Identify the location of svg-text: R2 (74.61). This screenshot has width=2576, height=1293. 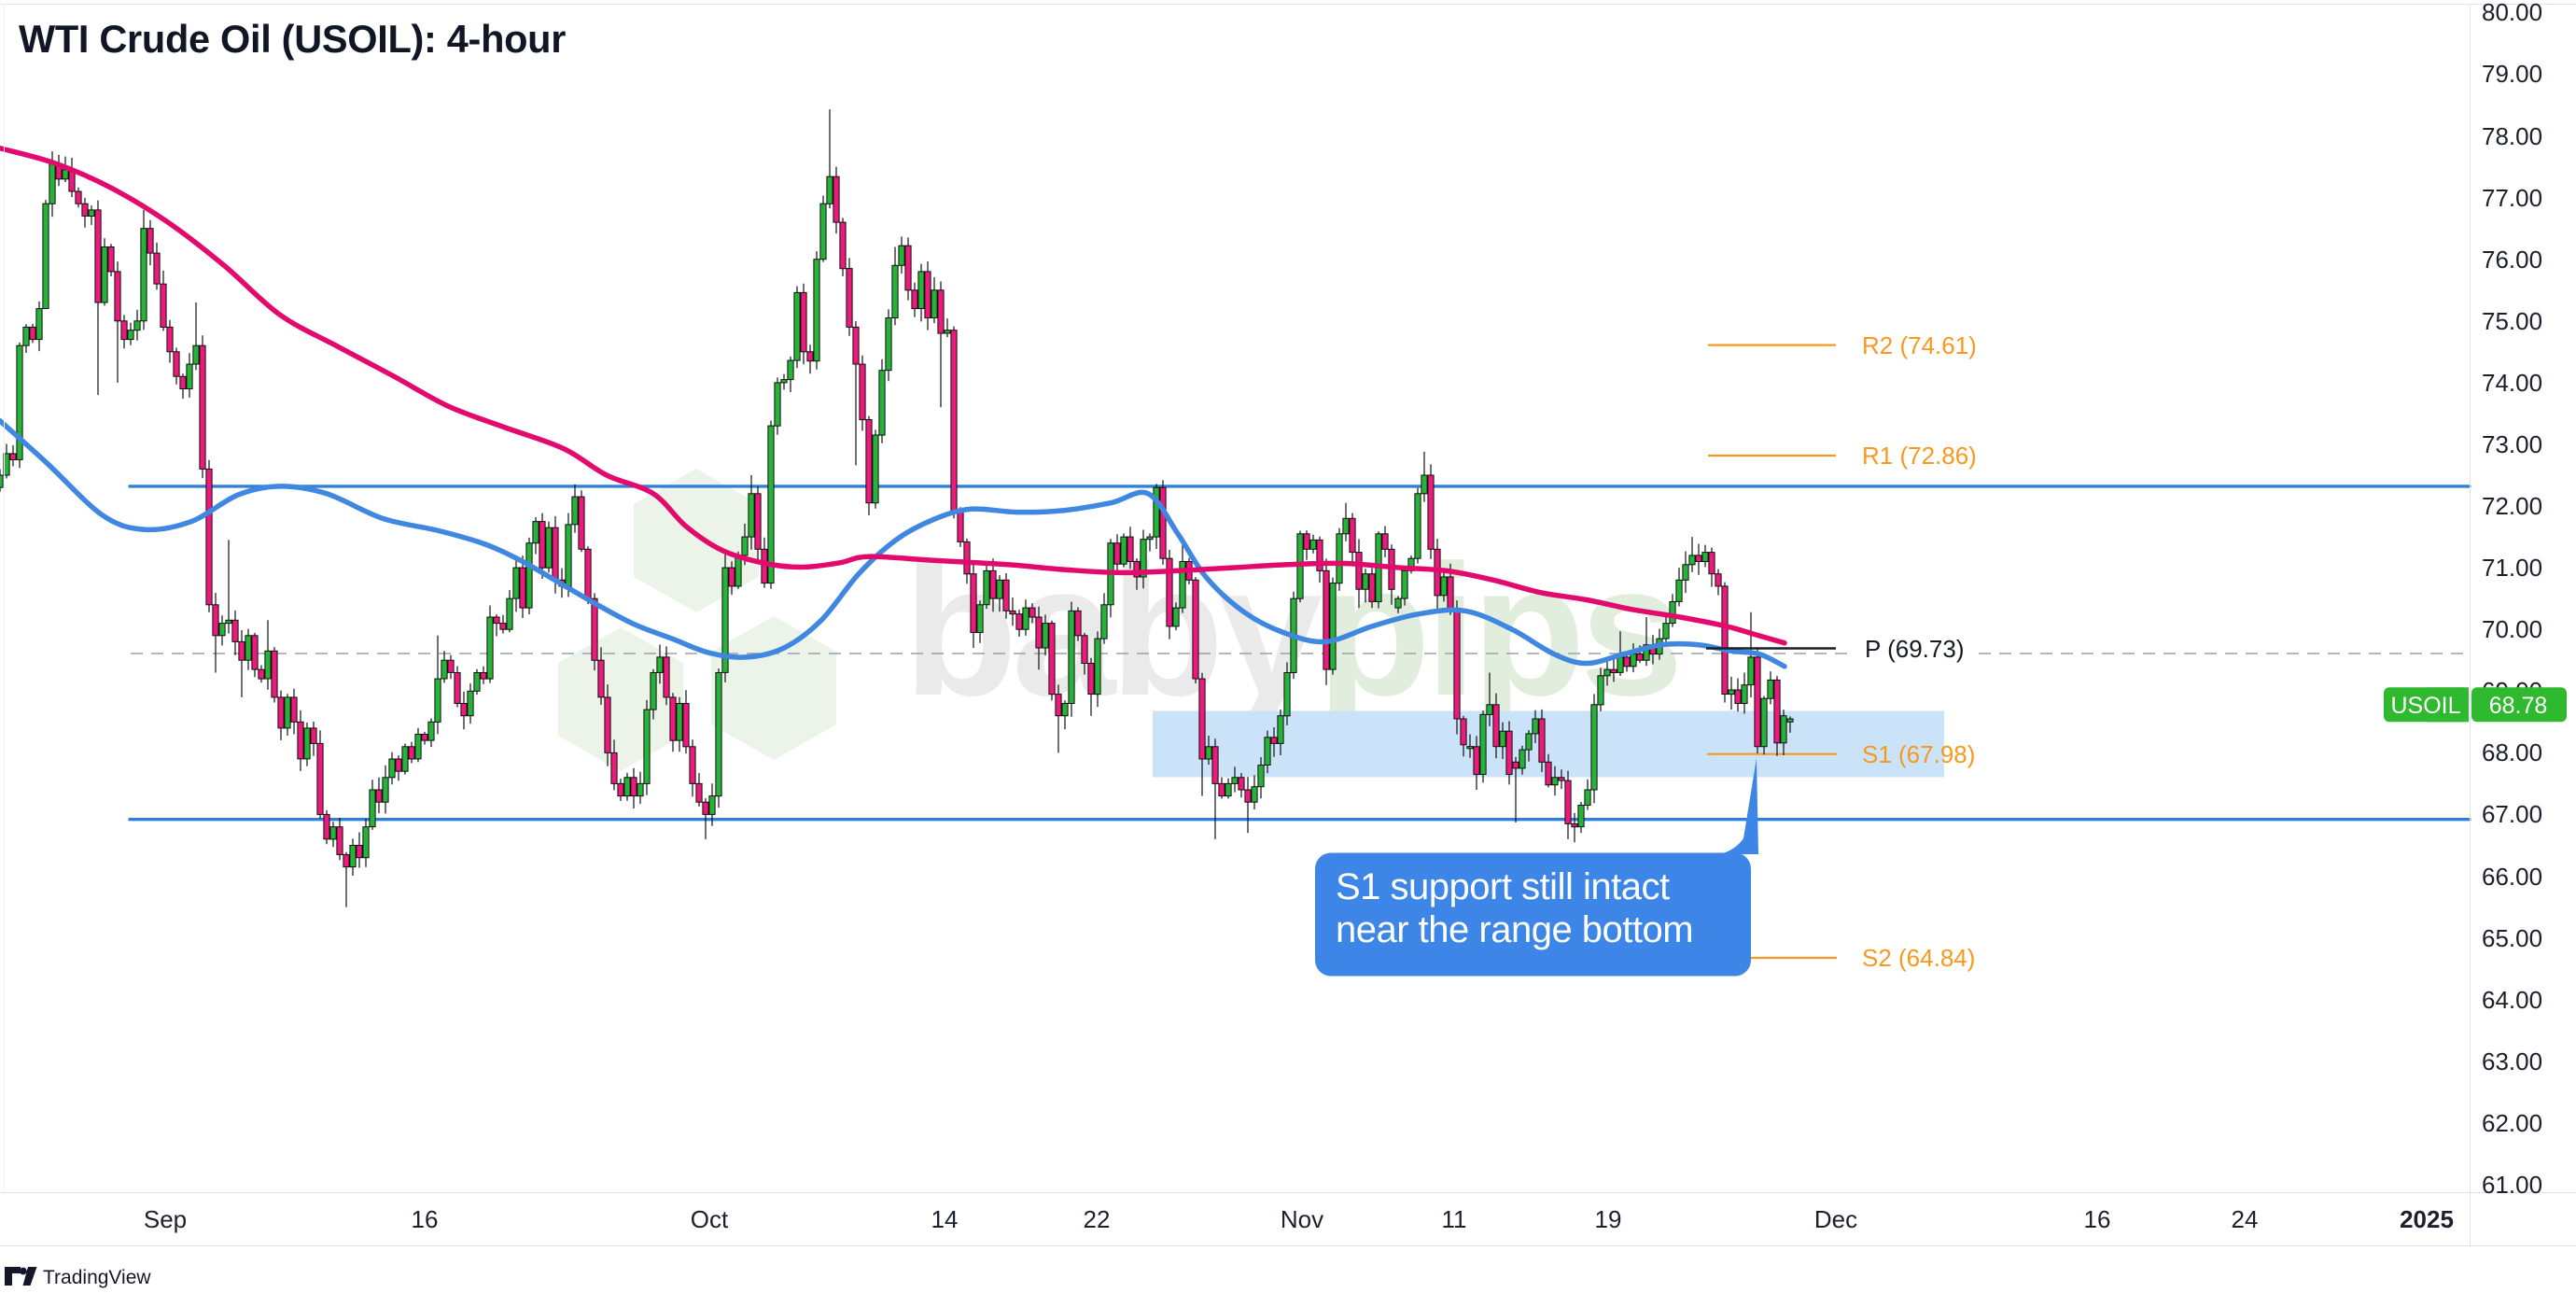
(1919, 345).